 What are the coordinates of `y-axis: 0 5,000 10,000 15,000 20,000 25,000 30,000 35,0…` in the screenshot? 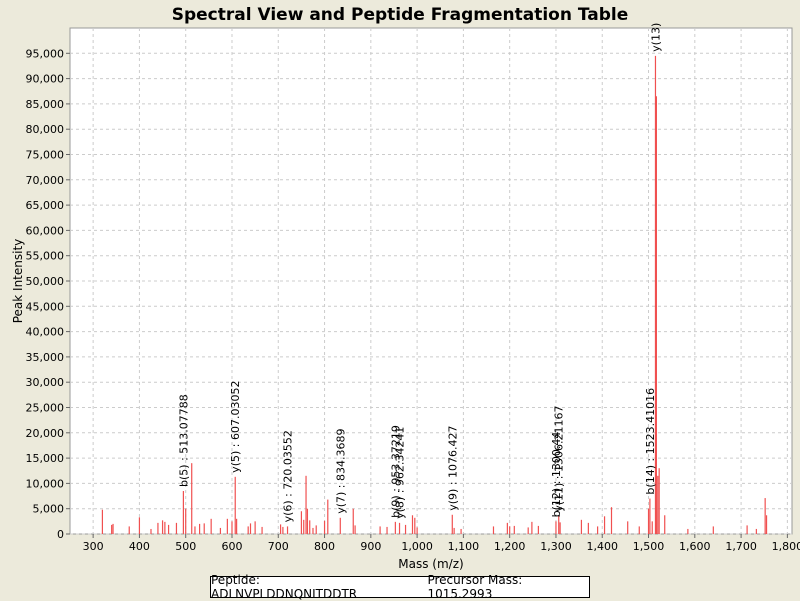 It's located at (48, 294).